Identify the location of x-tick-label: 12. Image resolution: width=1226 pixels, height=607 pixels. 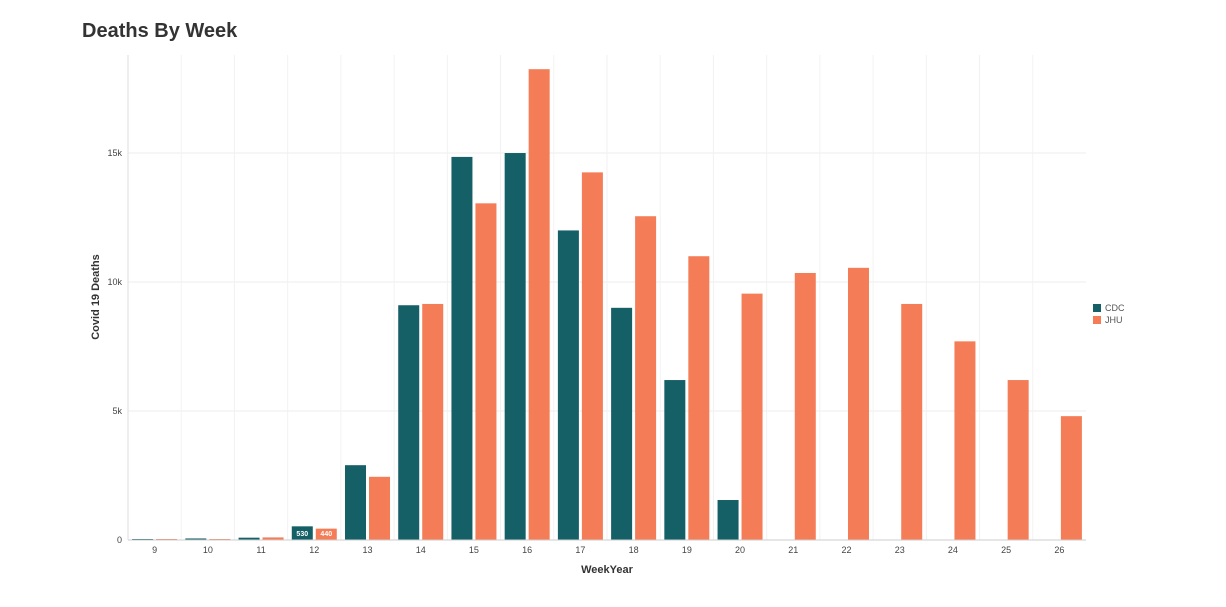
(314, 550).